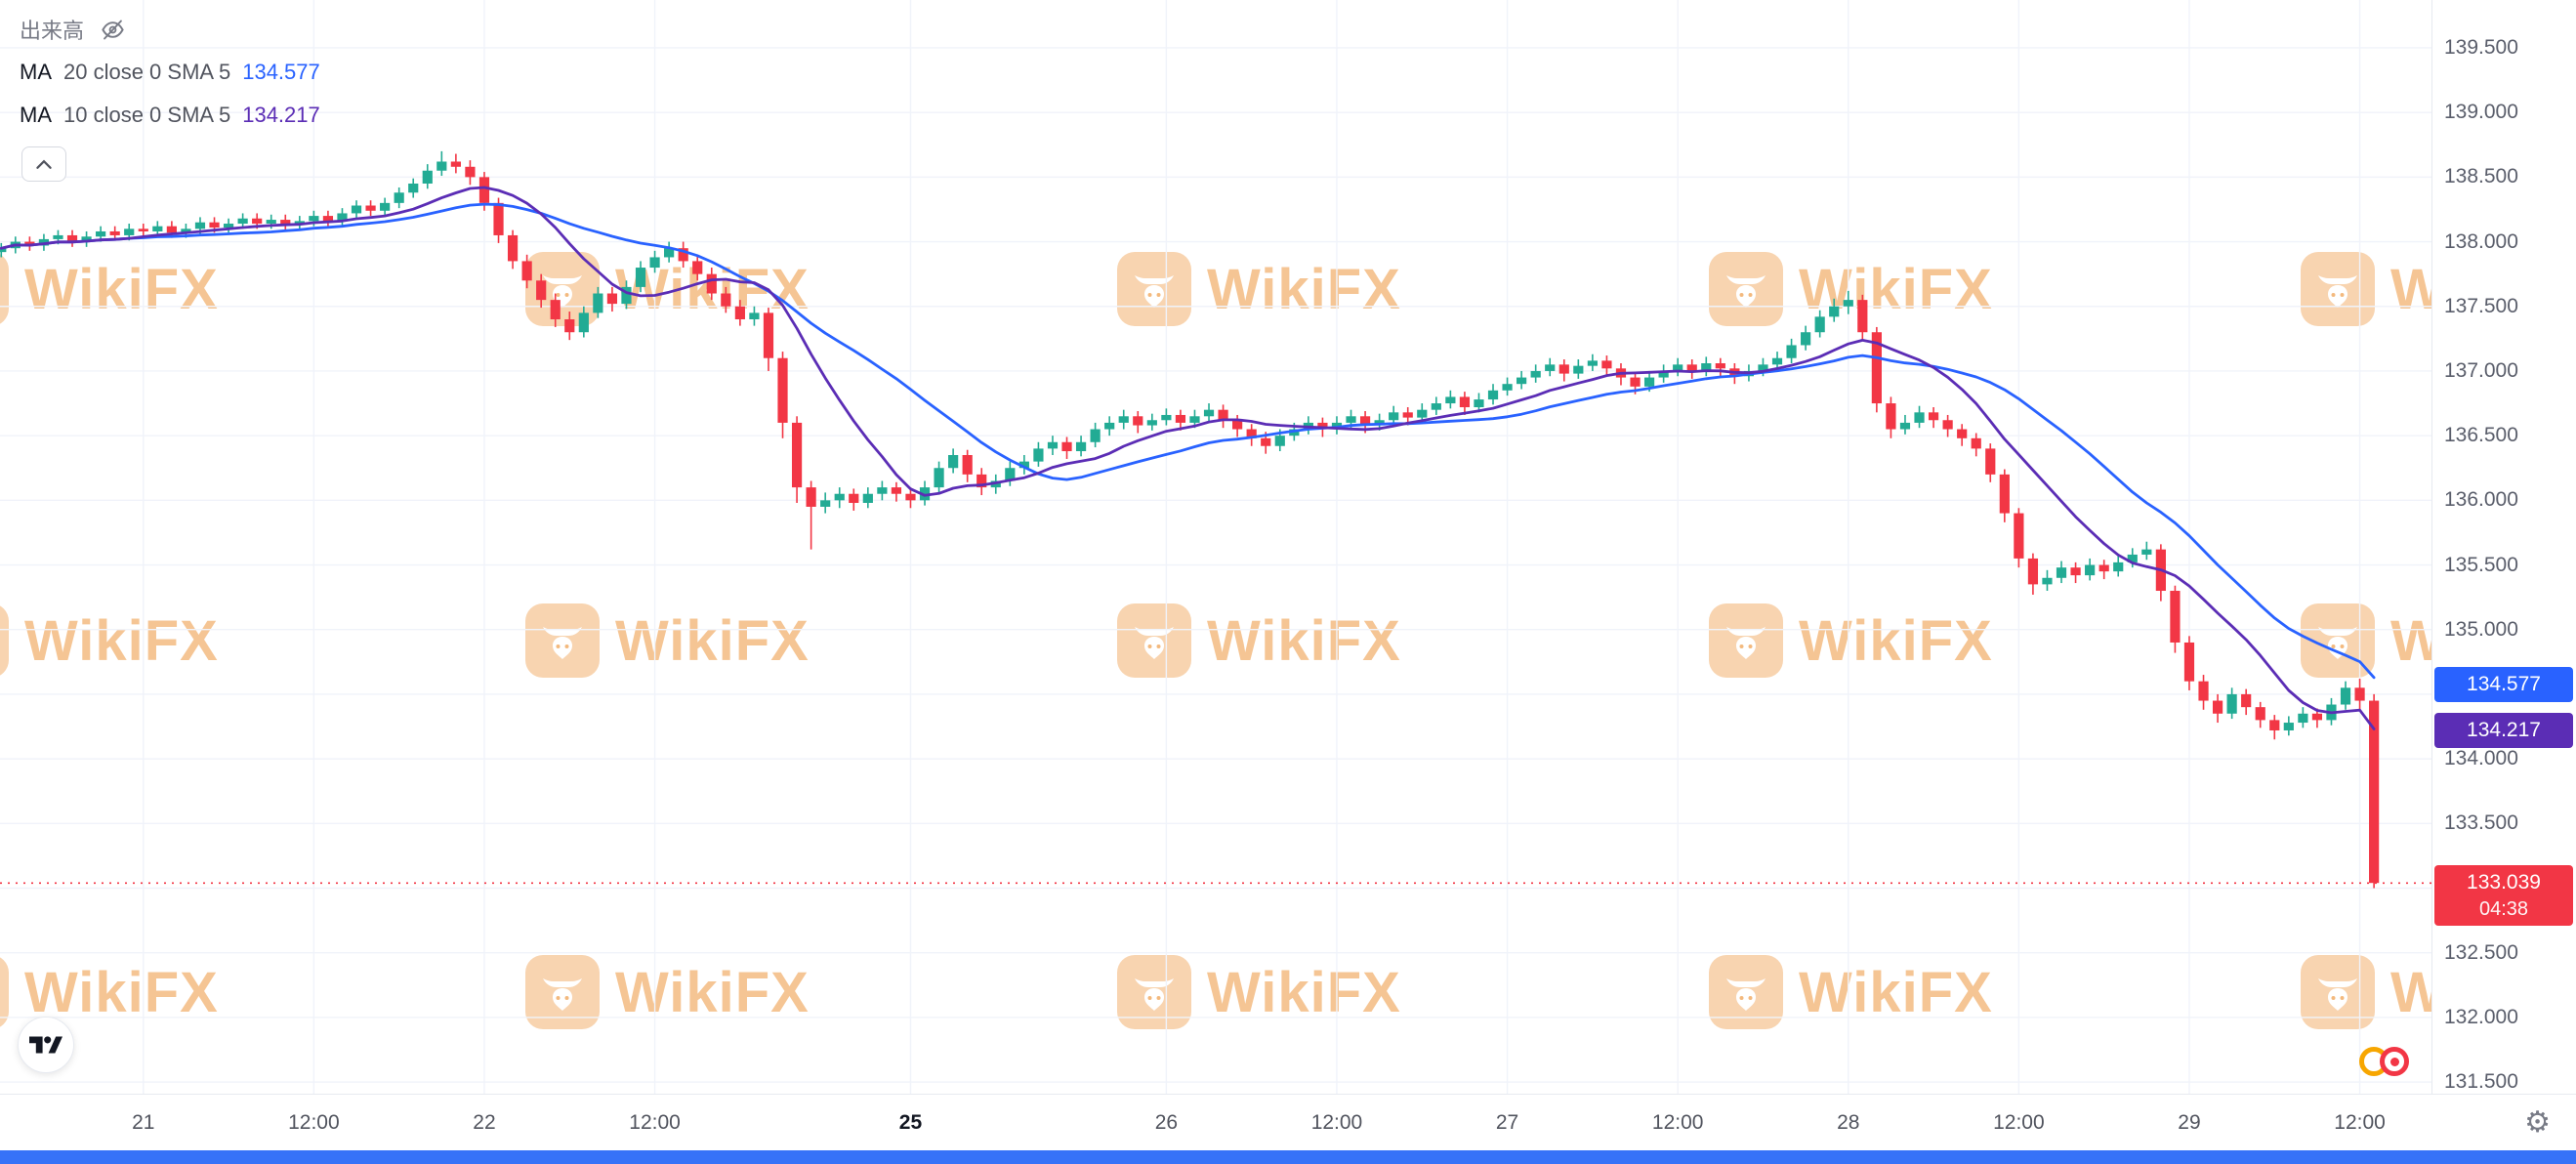  I want to click on visibility-off-icon, so click(113, 30).